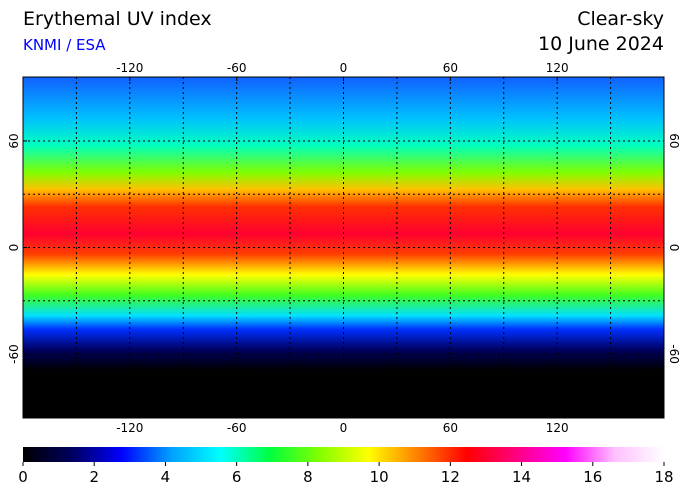 The image size is (688, 494). Describe the element at coordinates (674, 248) in the screenshot. I see `y-tick-label-right: 0` at that location.